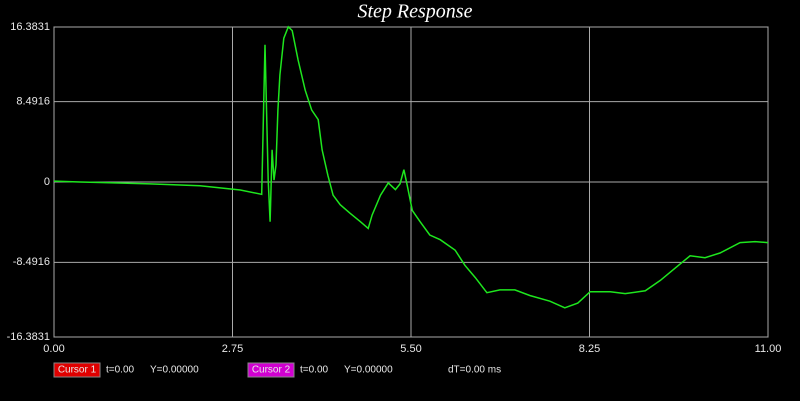 The height and width of the screenshot is (401, 800). Describe the element at coordinates (31, 262) in the screenshot. I see `y-tick-label: -8.4916` at that location.